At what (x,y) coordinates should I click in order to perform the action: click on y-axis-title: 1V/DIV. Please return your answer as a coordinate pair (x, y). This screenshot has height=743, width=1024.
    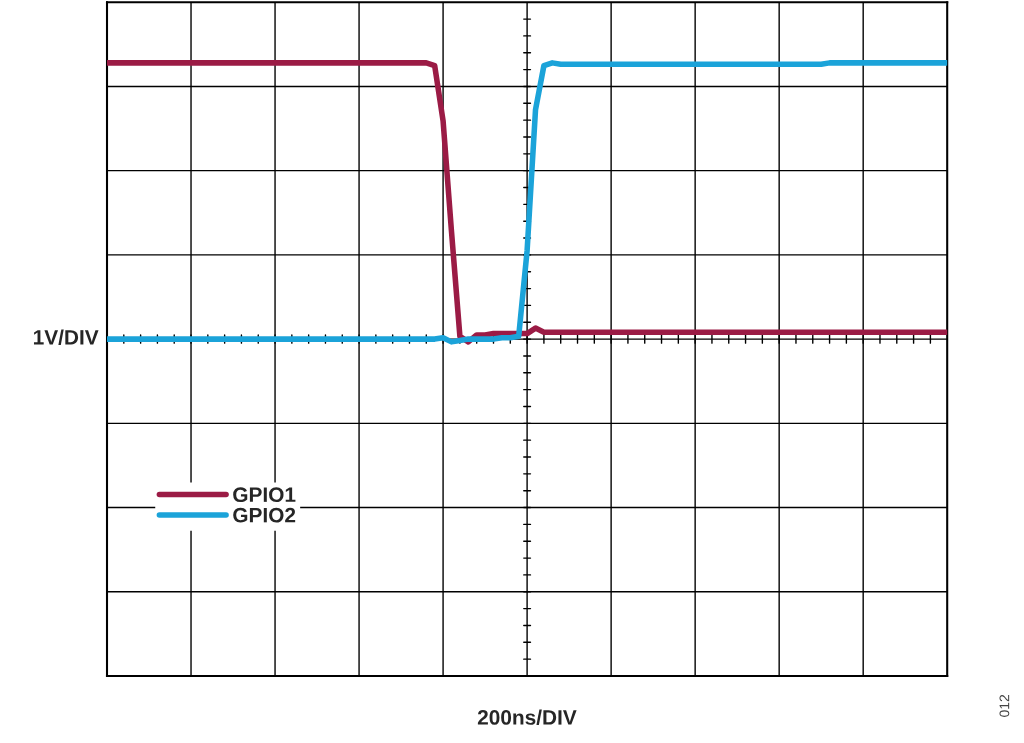
    Looking at the image, I should click on (66, 337).